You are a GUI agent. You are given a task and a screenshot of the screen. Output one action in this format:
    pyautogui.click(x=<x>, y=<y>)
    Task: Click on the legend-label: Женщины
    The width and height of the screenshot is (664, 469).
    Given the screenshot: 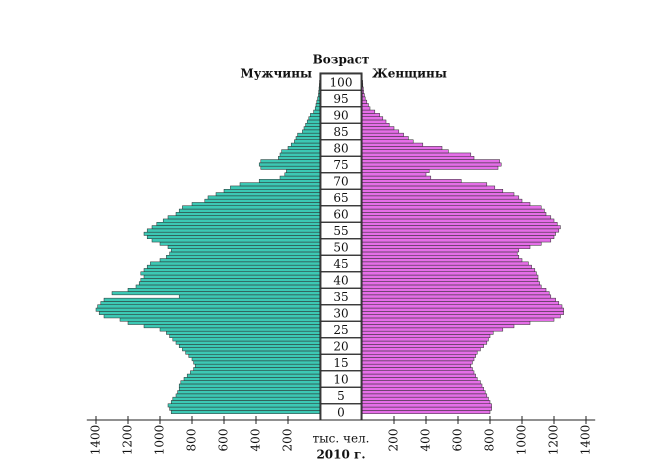 What is the action you would take?
    pyautogui.click(x=409, y=74)
    